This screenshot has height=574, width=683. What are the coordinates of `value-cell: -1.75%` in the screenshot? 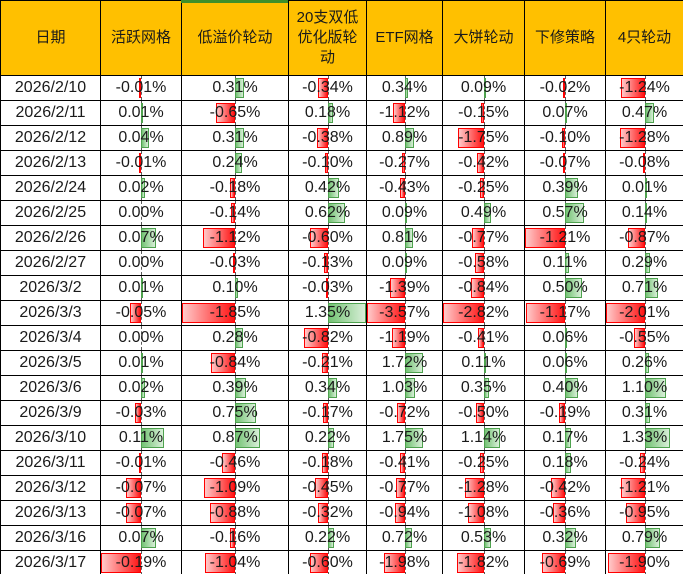 It's located at (483, 138).